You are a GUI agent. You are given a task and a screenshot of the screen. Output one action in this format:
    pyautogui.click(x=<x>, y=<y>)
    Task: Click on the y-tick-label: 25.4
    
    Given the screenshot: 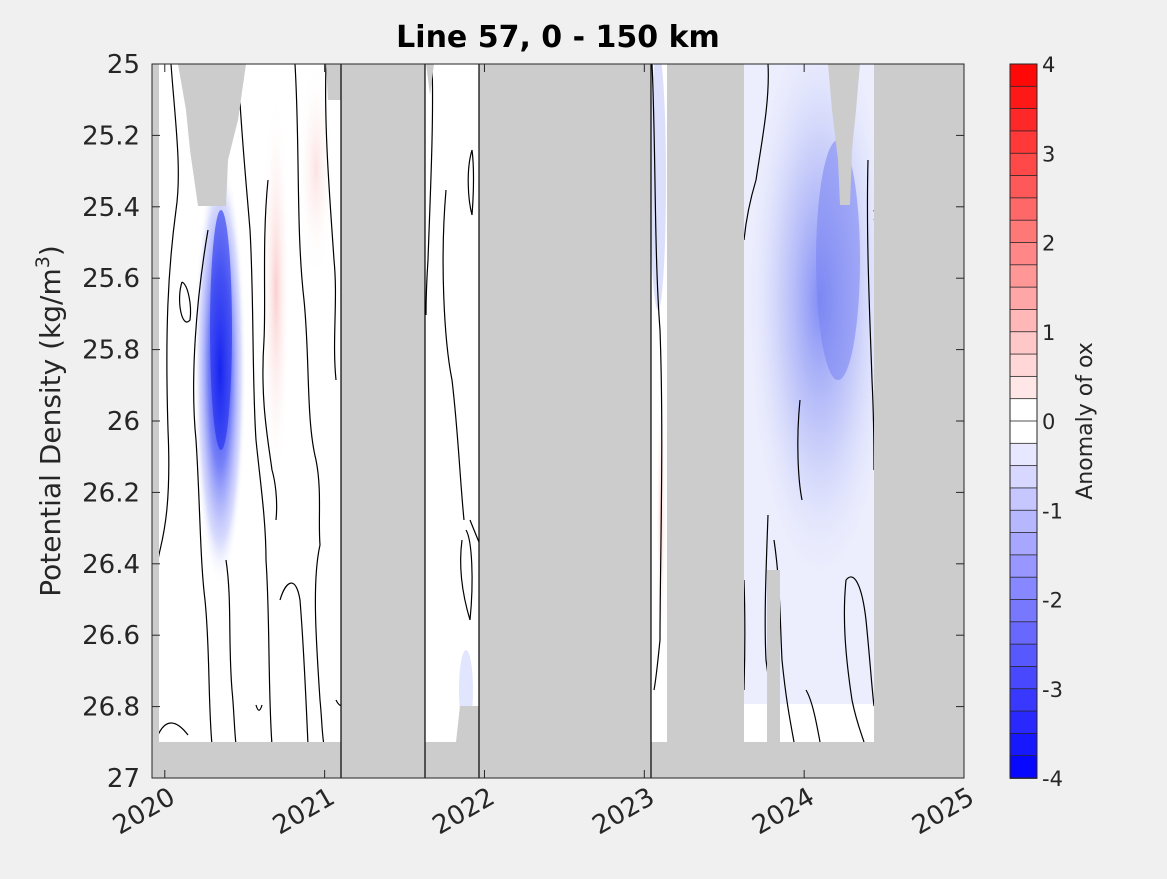 What is the action you would take?
    pyautogui.click(x=111, y=208)
    